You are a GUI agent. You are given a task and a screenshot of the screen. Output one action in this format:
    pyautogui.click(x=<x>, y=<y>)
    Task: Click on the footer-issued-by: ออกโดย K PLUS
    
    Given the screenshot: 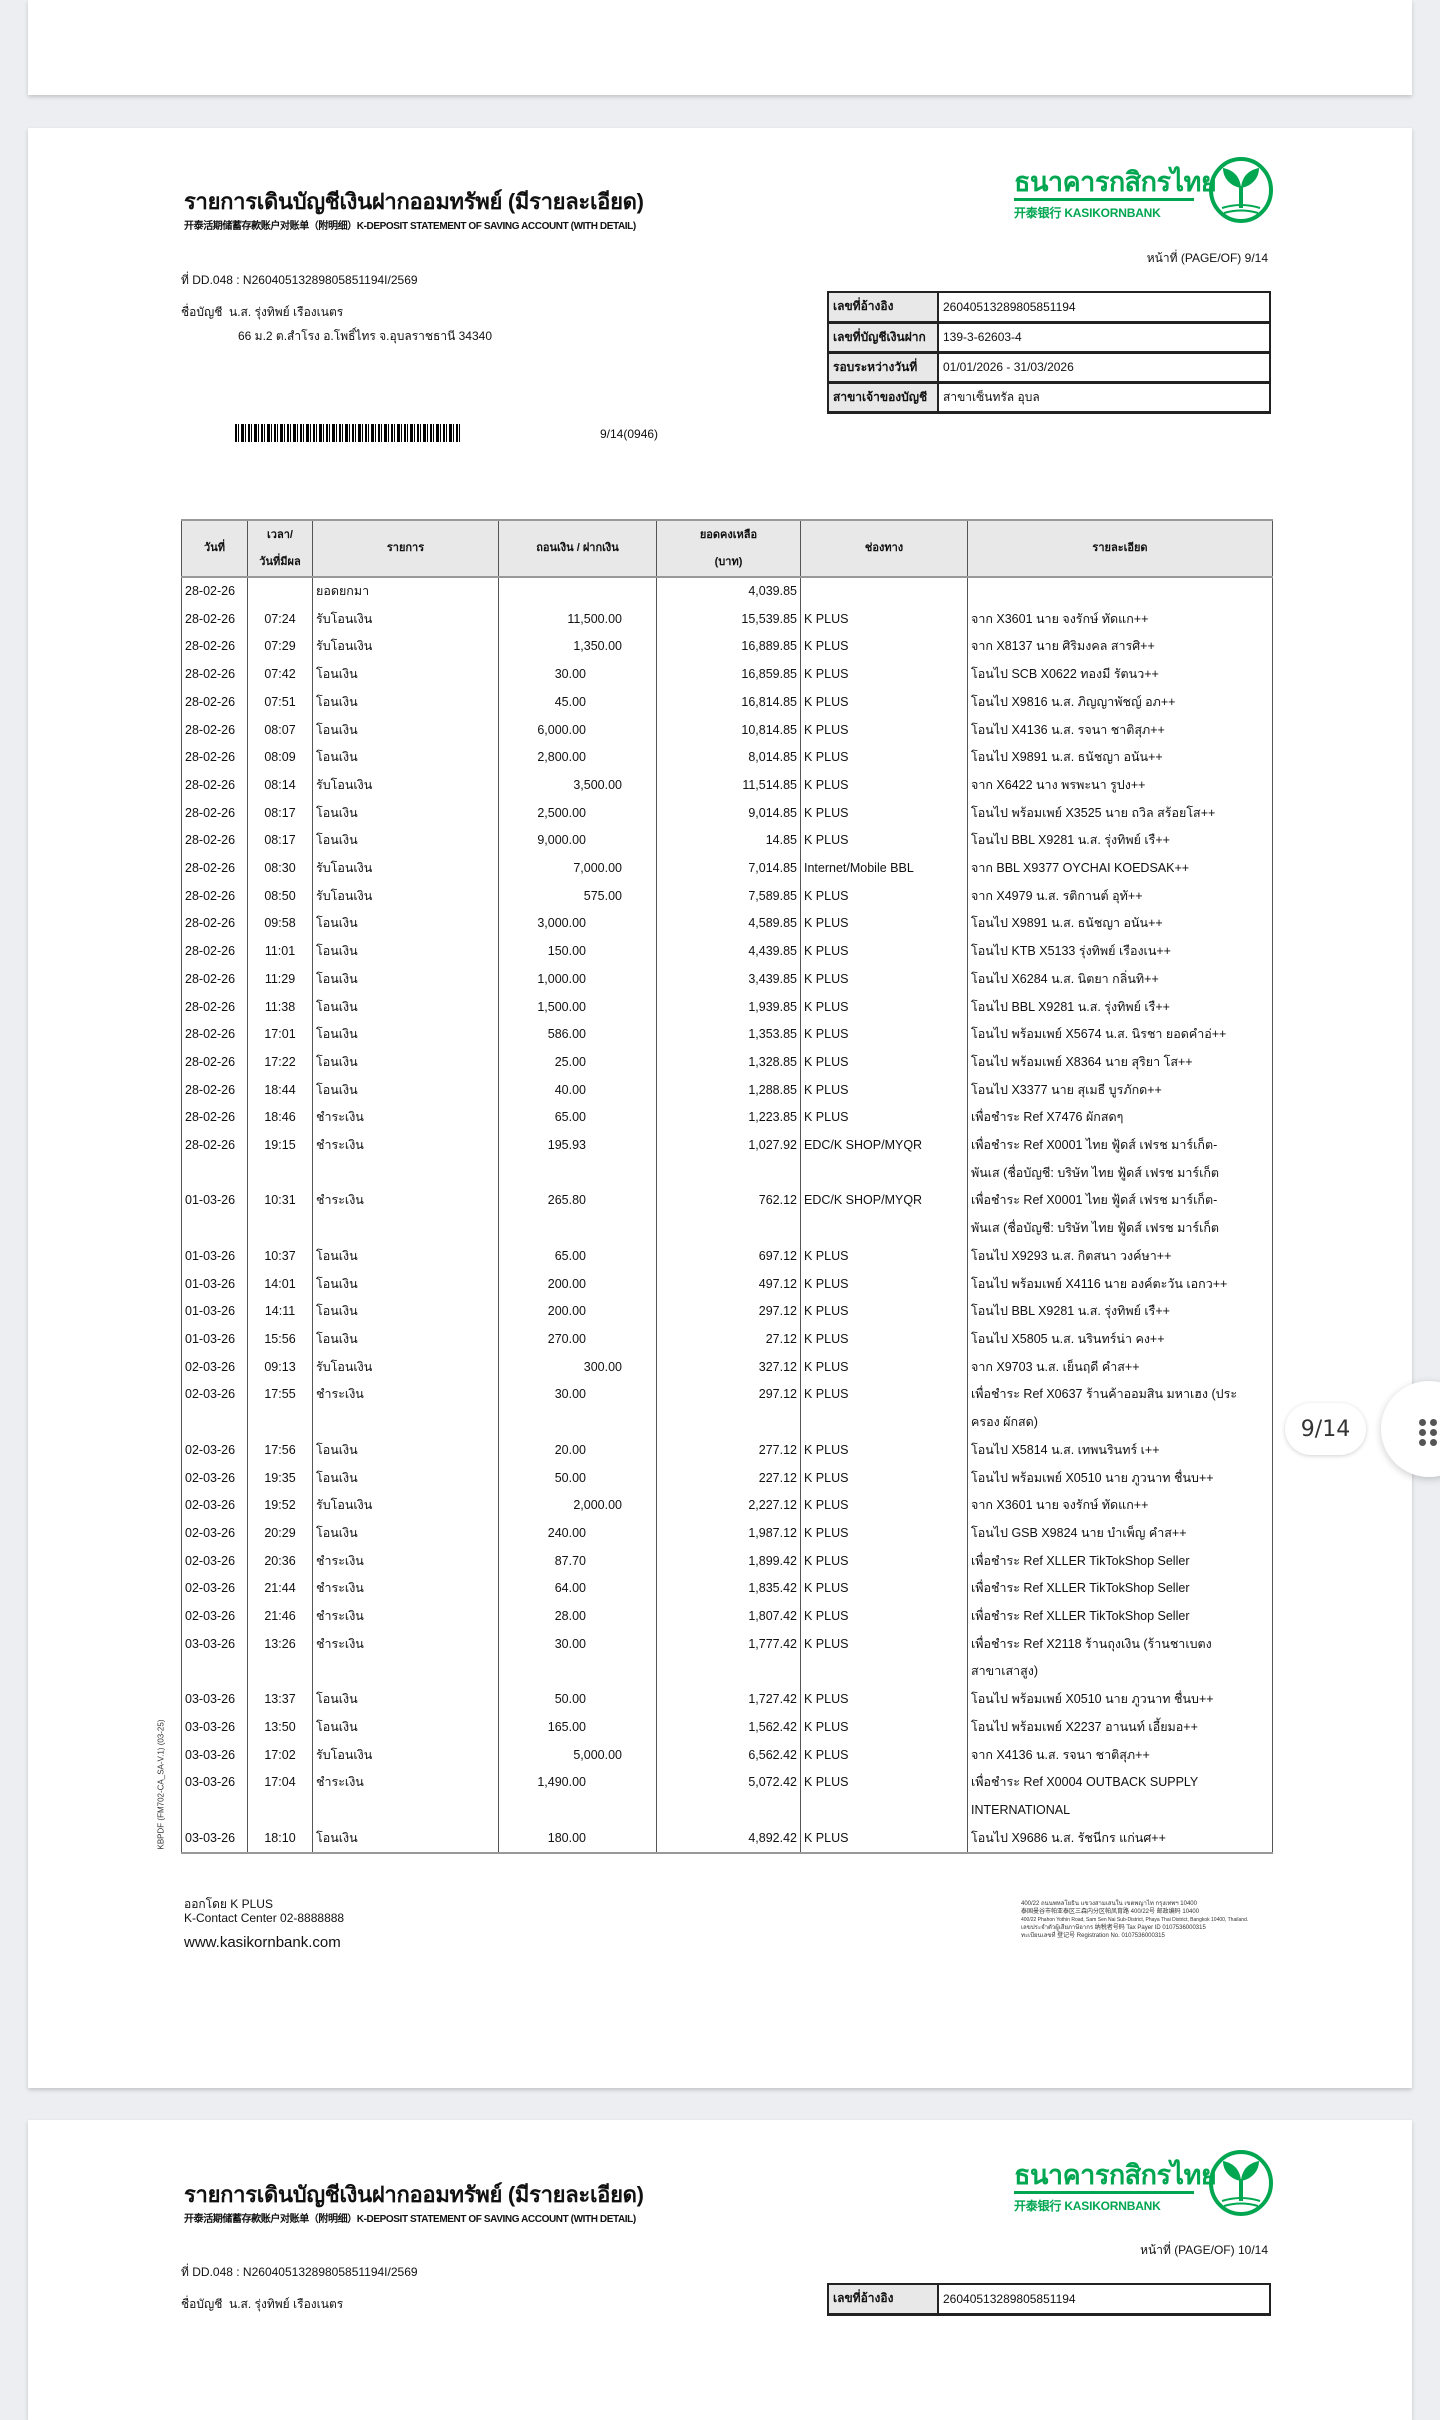 What is the action you would take?
    pyautogui.click(x=228, y=1904)
    